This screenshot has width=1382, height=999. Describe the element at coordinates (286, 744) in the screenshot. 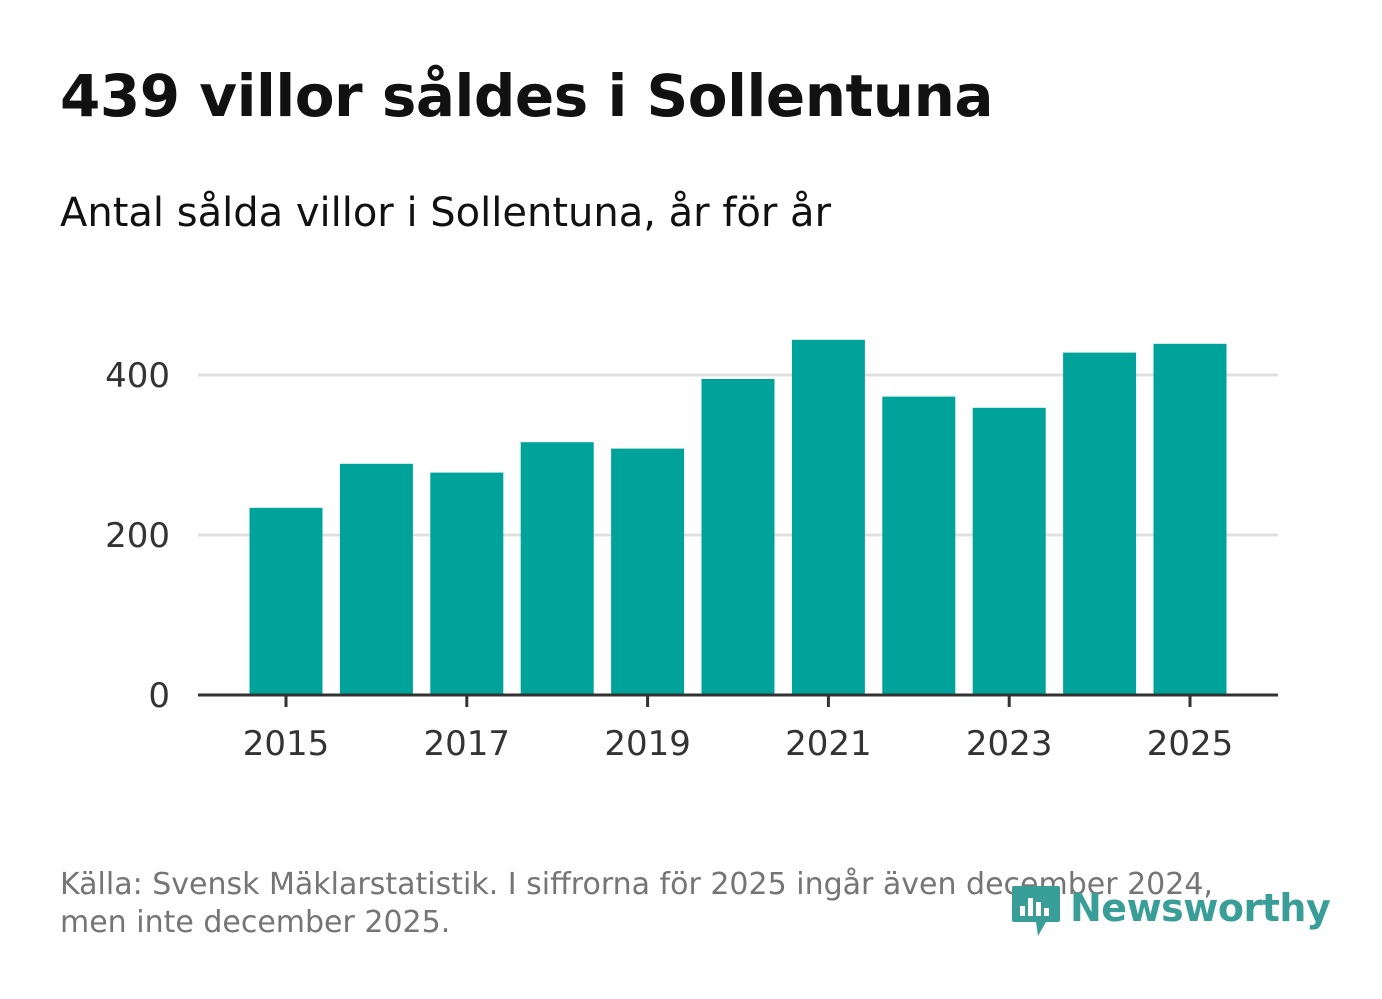

I see `x-tick-label-2015: 2015` at that location.